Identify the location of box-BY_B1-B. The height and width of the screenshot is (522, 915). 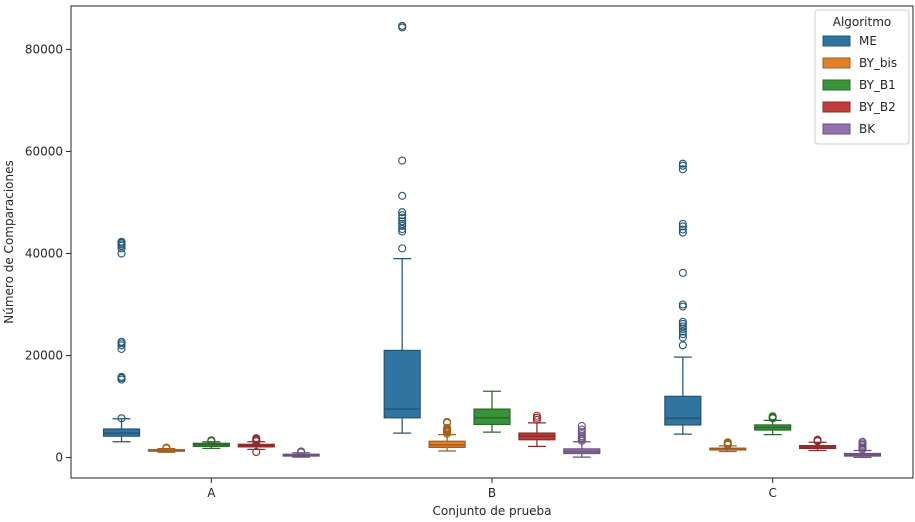
(492, 411).